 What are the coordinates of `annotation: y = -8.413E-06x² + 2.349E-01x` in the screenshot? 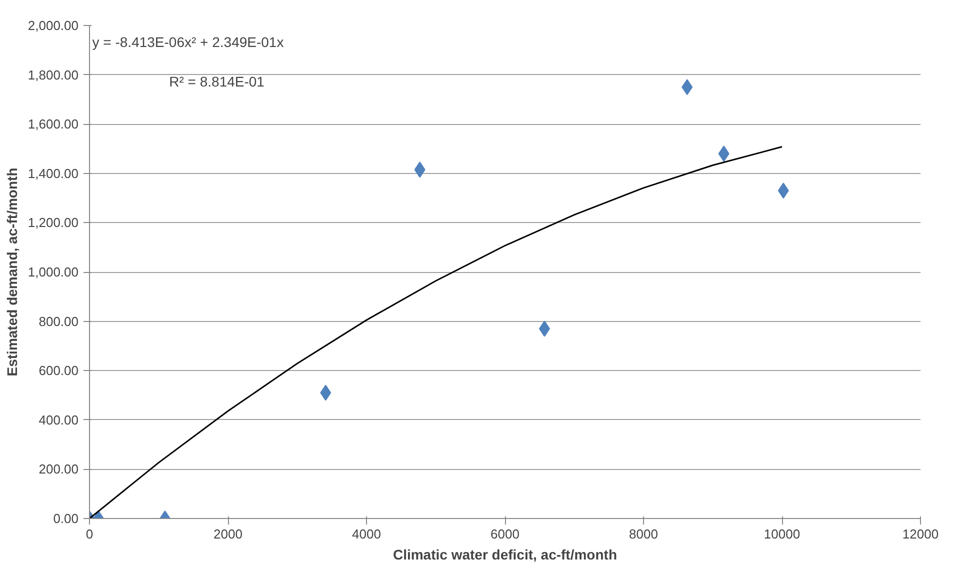 It's located at (188, 42).